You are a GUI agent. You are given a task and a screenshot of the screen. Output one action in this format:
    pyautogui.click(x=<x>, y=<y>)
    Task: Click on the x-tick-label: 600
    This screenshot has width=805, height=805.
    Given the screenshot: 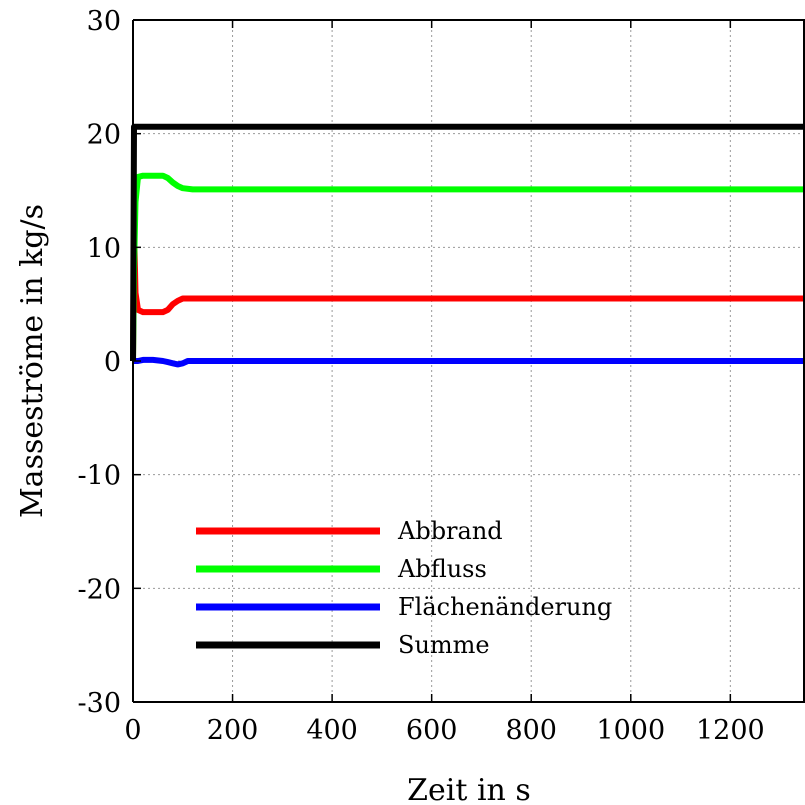 What is the action you would take?
    pyautogui.click(x=432, y=730)
    